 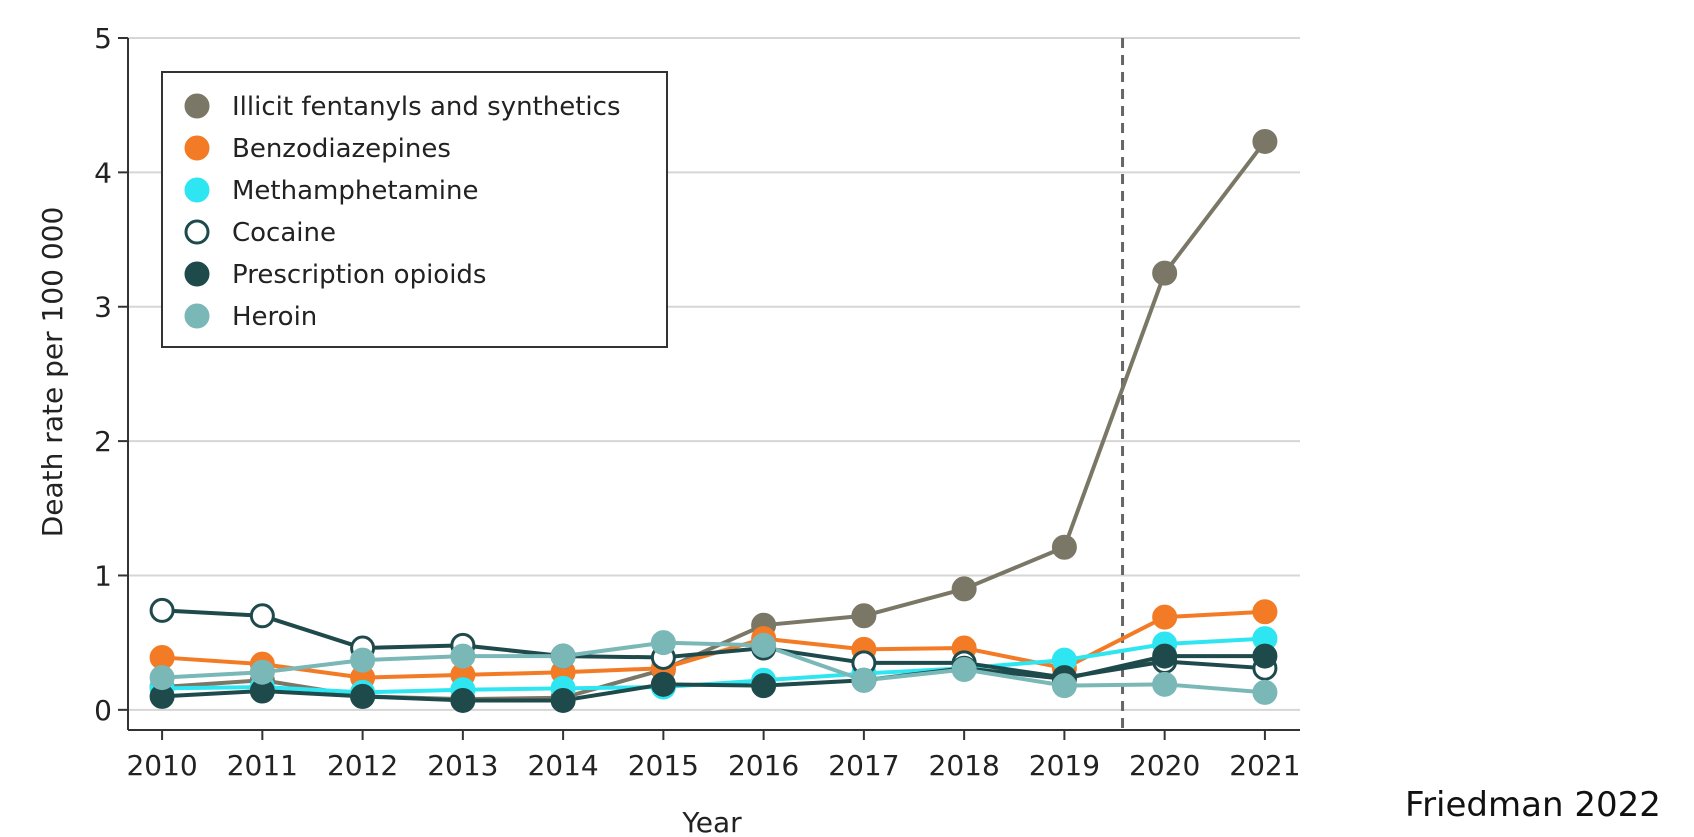 I want to click on x-tick-label: 2021, so click(x=1264, y=765).